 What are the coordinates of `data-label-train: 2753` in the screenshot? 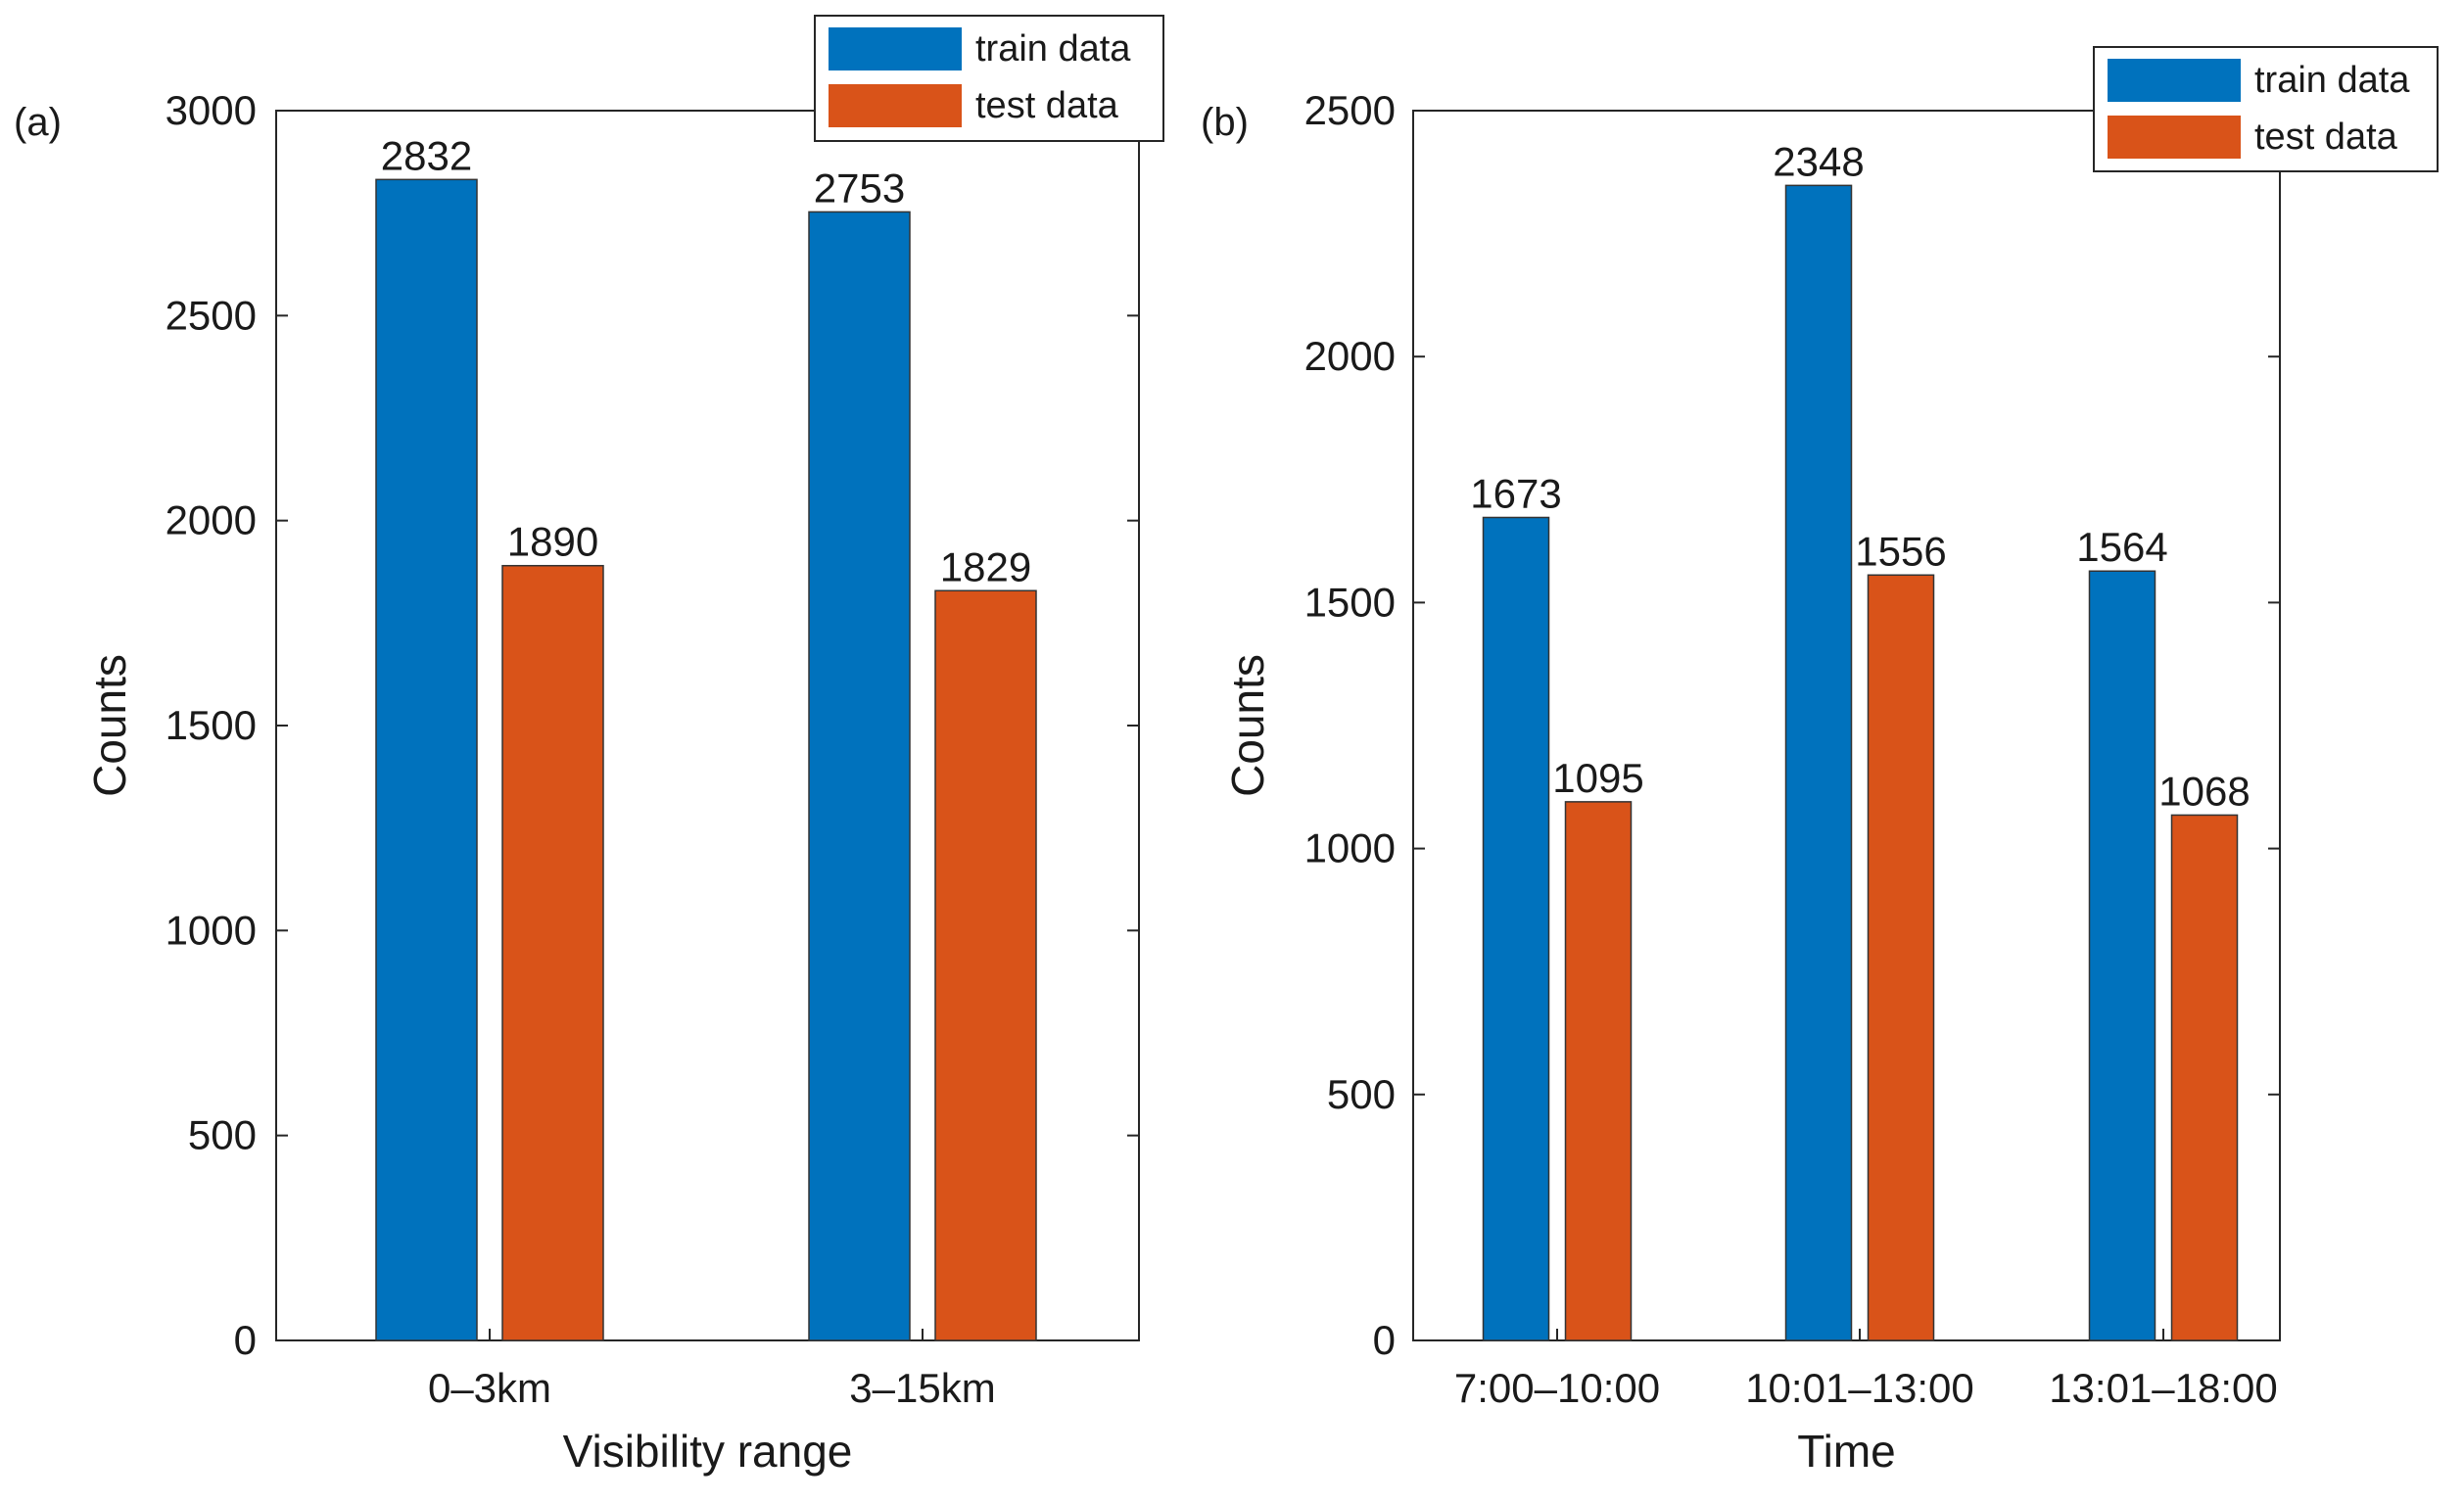 It's located at (859, 187).